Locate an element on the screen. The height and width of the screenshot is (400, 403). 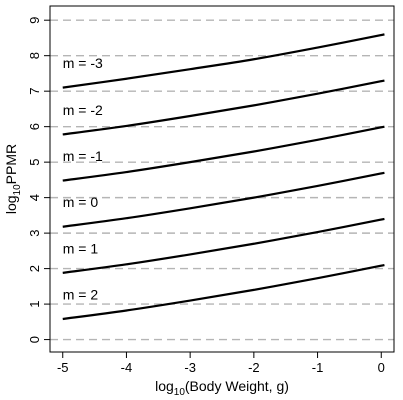
x-tick-label: 0 is located at coordinates (381, 367).